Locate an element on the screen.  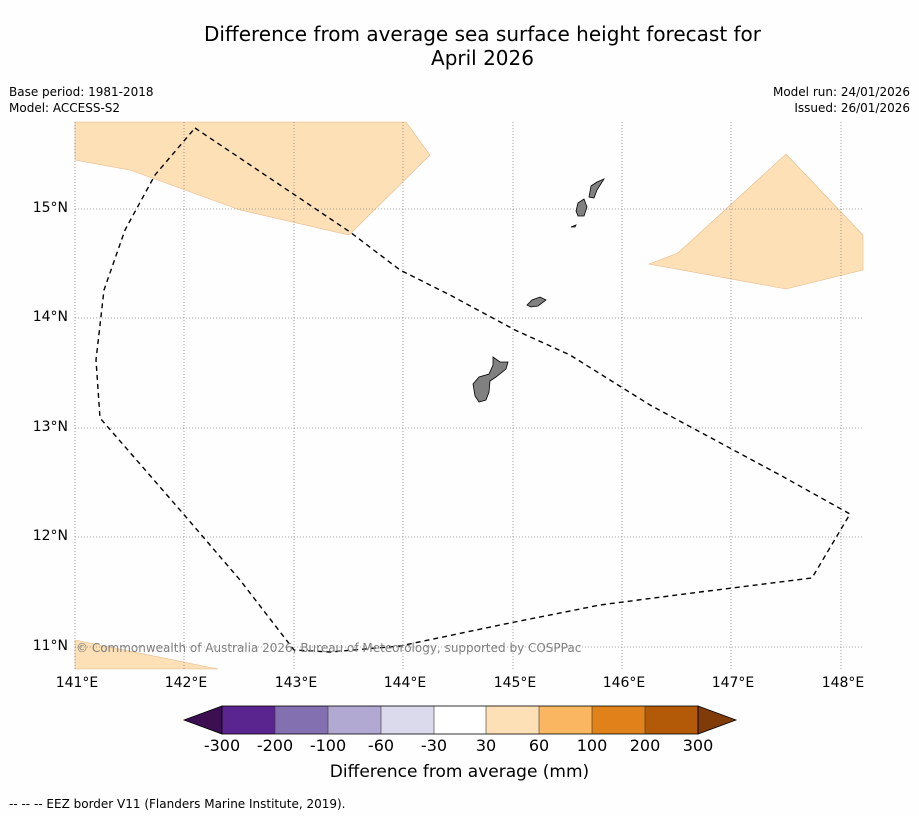
islands is located at coordinates (539, 290).